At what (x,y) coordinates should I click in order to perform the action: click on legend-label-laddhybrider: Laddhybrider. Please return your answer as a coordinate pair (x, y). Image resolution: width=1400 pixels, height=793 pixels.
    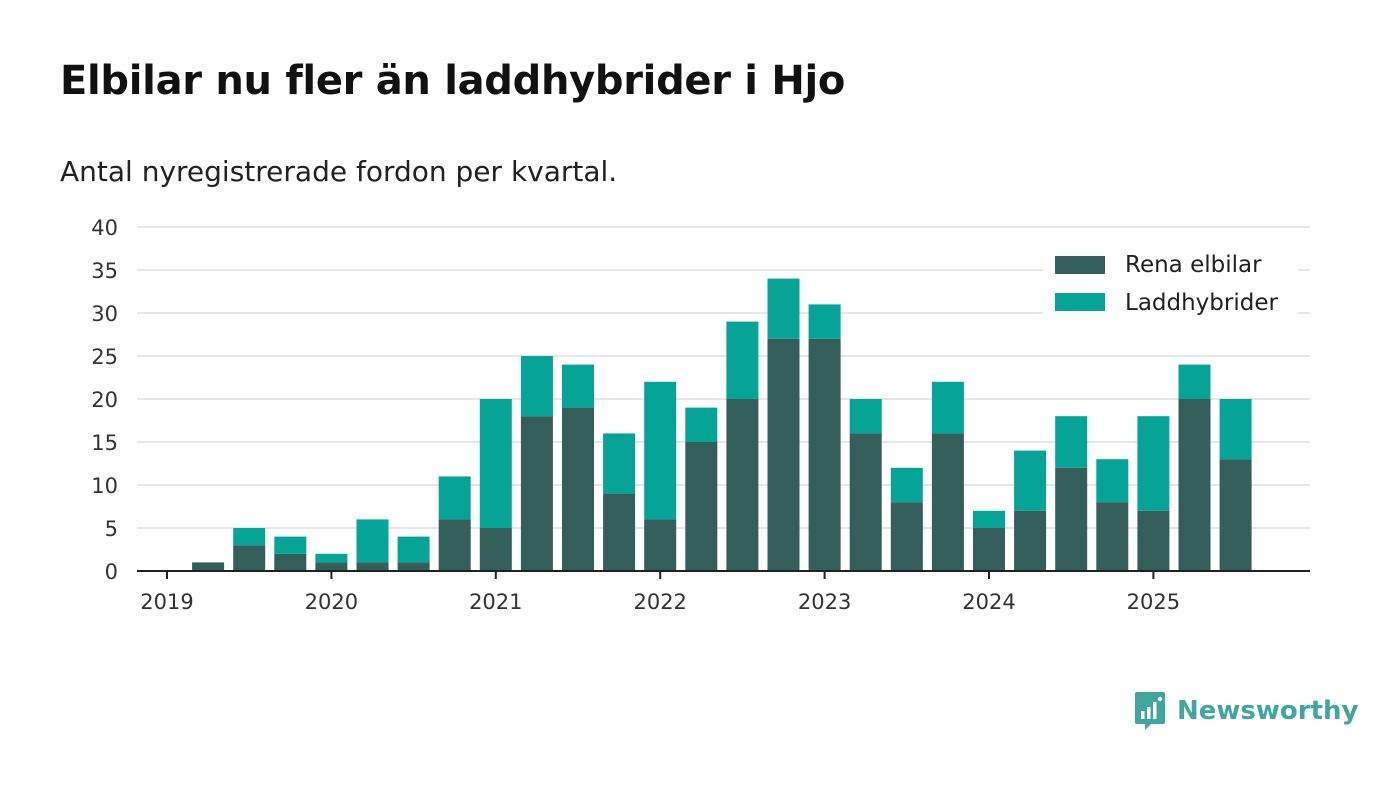
    Looking at the image, I should click on (1201, 303).